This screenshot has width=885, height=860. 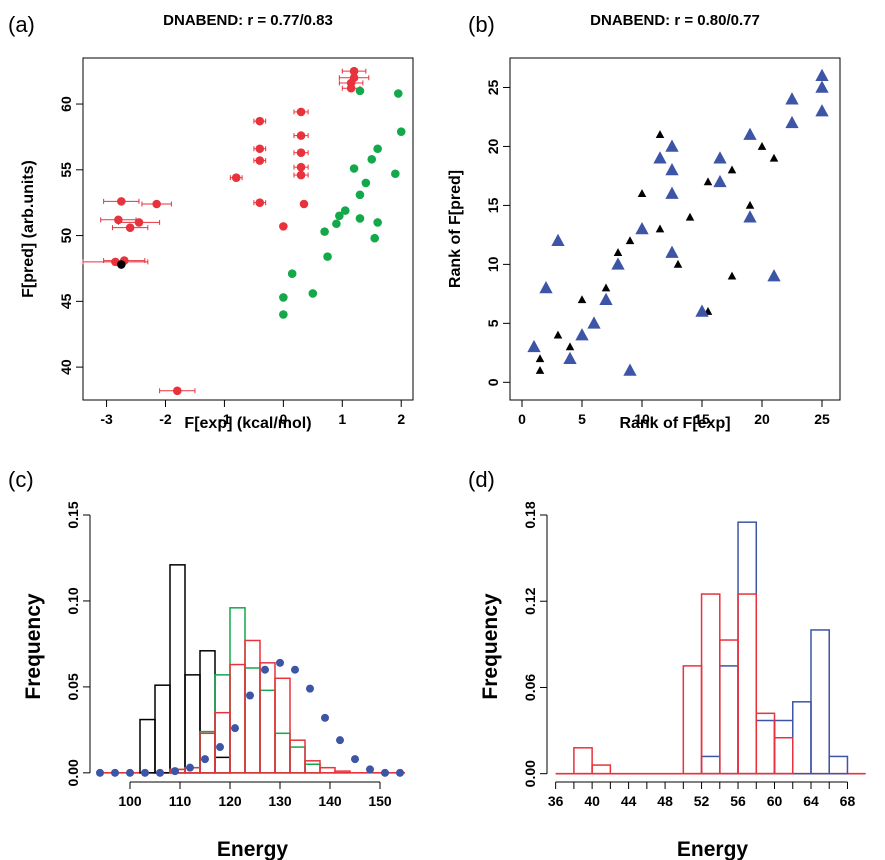 I want to click on x-axis-label: Energy, so click(x=253, y=849).